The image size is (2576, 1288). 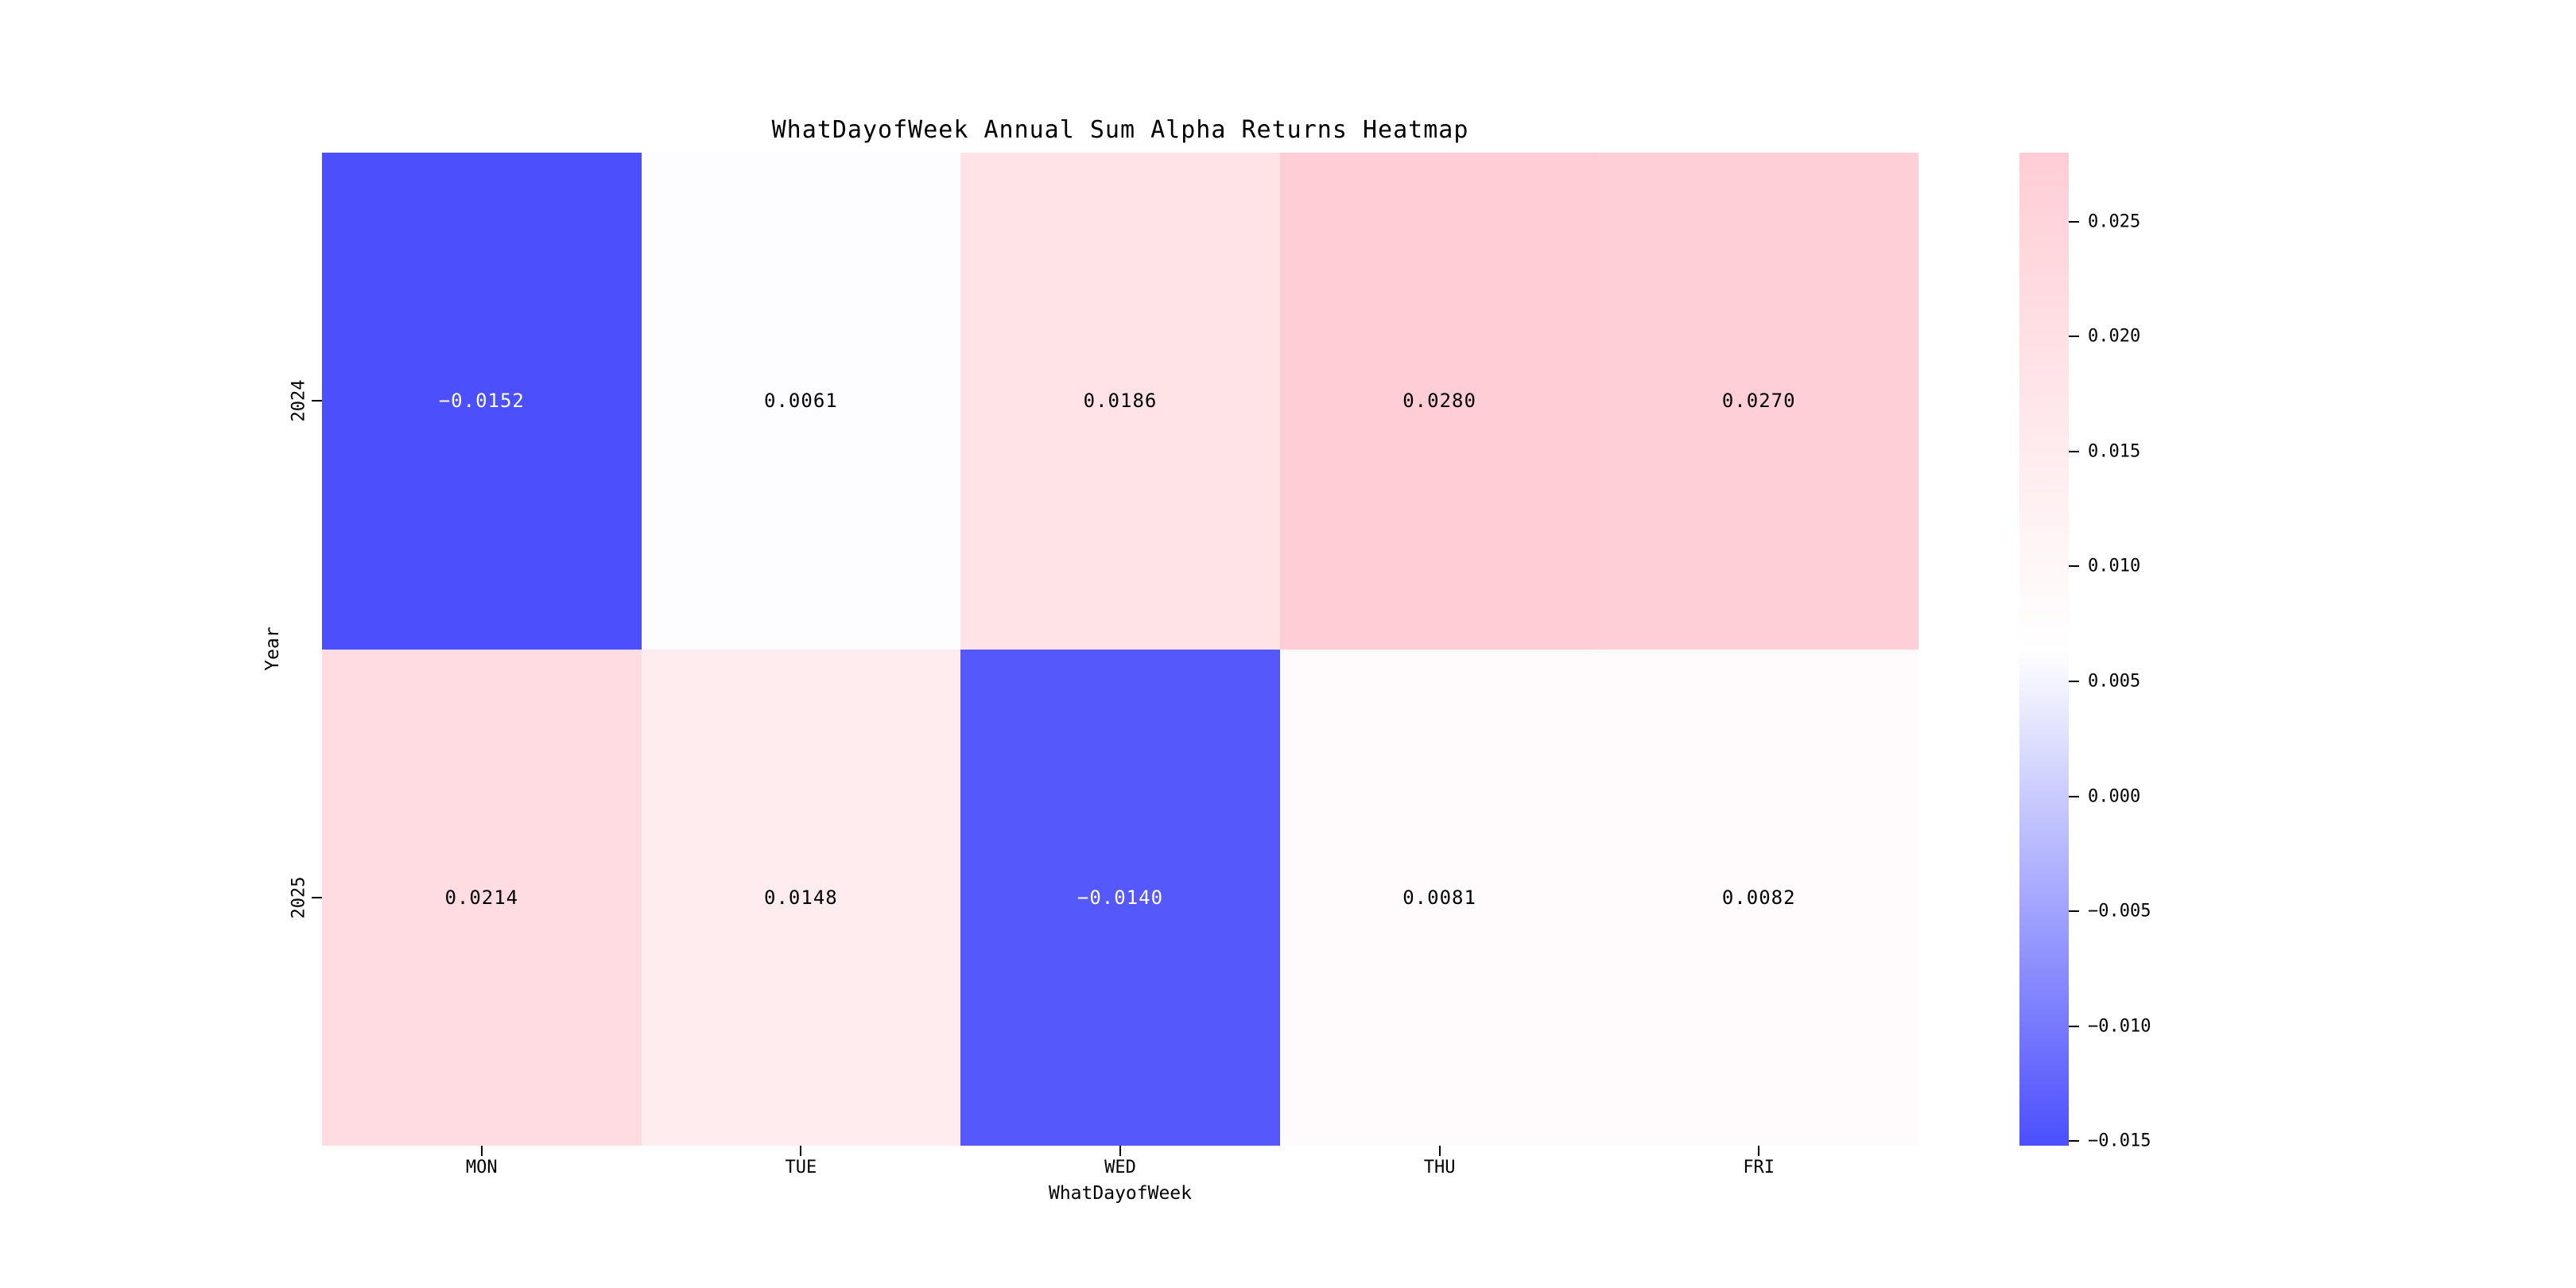 I want to click on y-axis-label: Year, so click(x=272, y=649).